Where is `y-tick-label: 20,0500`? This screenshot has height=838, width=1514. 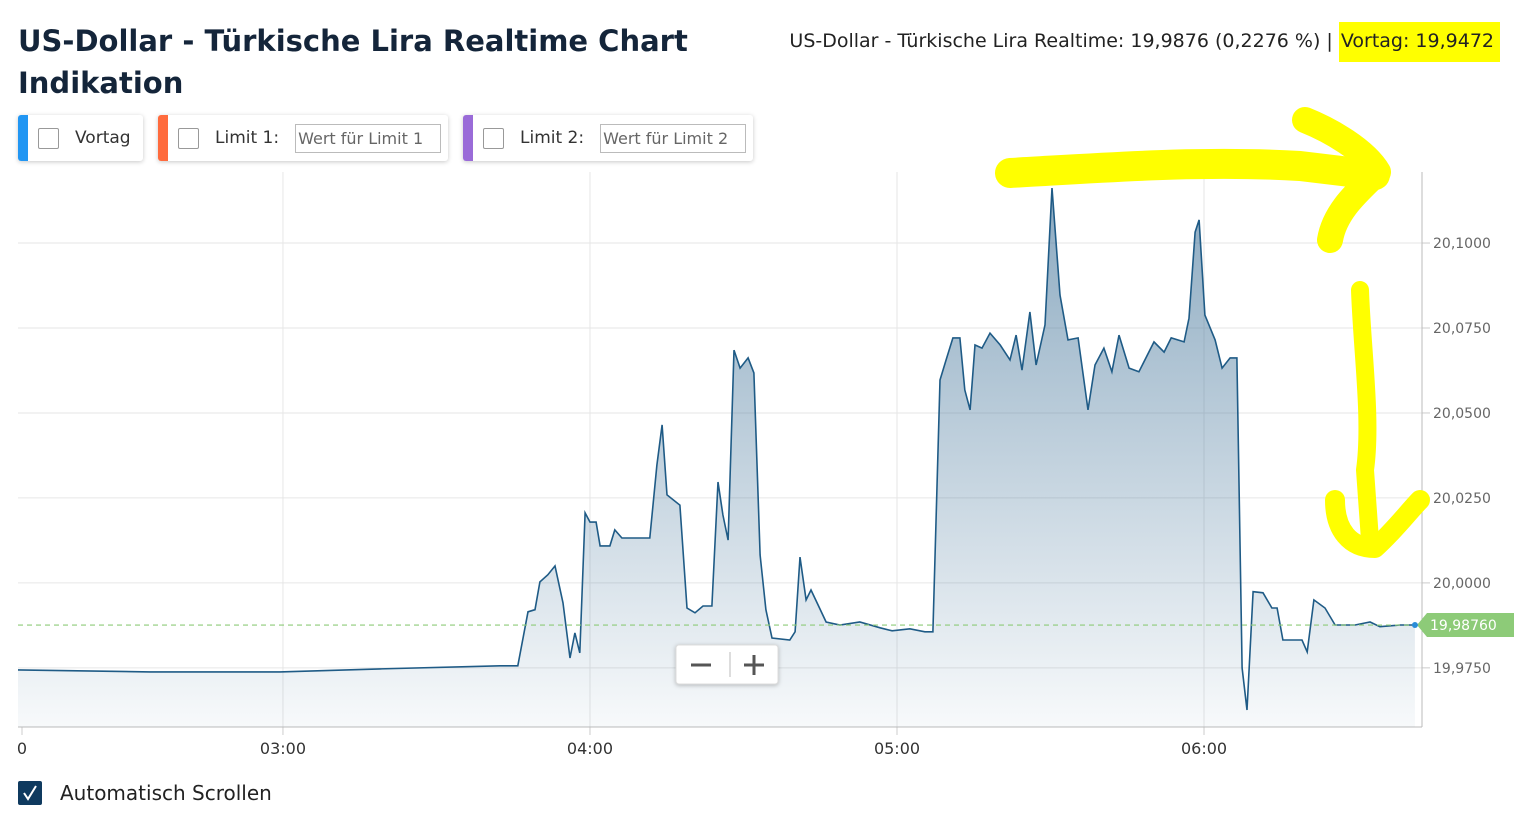
y-tick-label: 20,0500 is located at coordinates (1462, 414).